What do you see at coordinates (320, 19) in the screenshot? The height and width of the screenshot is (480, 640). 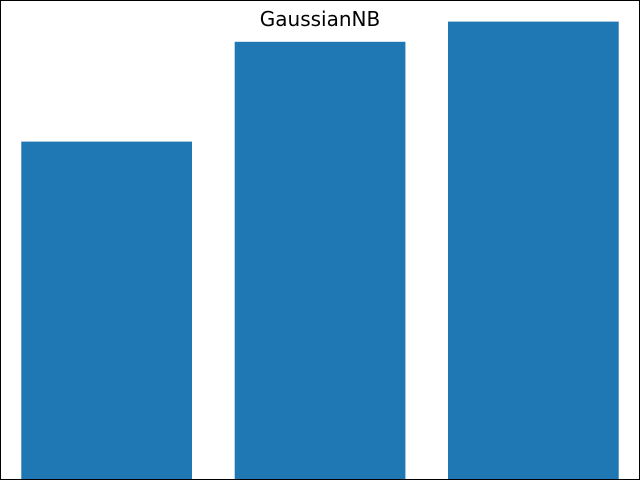 I see `chart-title: GaussianNB` at bounding box center [320, 19].